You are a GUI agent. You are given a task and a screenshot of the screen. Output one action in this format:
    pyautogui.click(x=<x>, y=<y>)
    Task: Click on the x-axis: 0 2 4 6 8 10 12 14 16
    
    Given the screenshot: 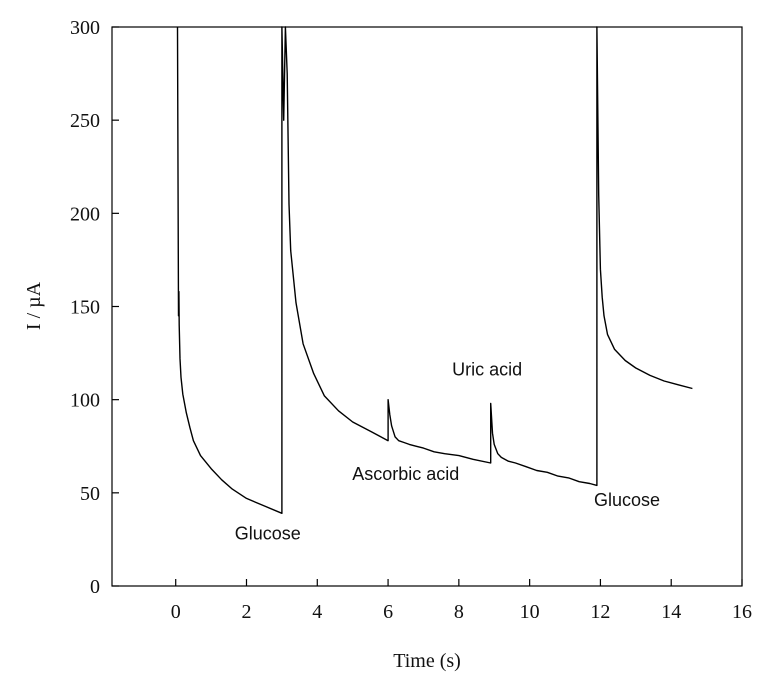 What is the action you would take?
    pyautogui.click(x=461, y=601)
    